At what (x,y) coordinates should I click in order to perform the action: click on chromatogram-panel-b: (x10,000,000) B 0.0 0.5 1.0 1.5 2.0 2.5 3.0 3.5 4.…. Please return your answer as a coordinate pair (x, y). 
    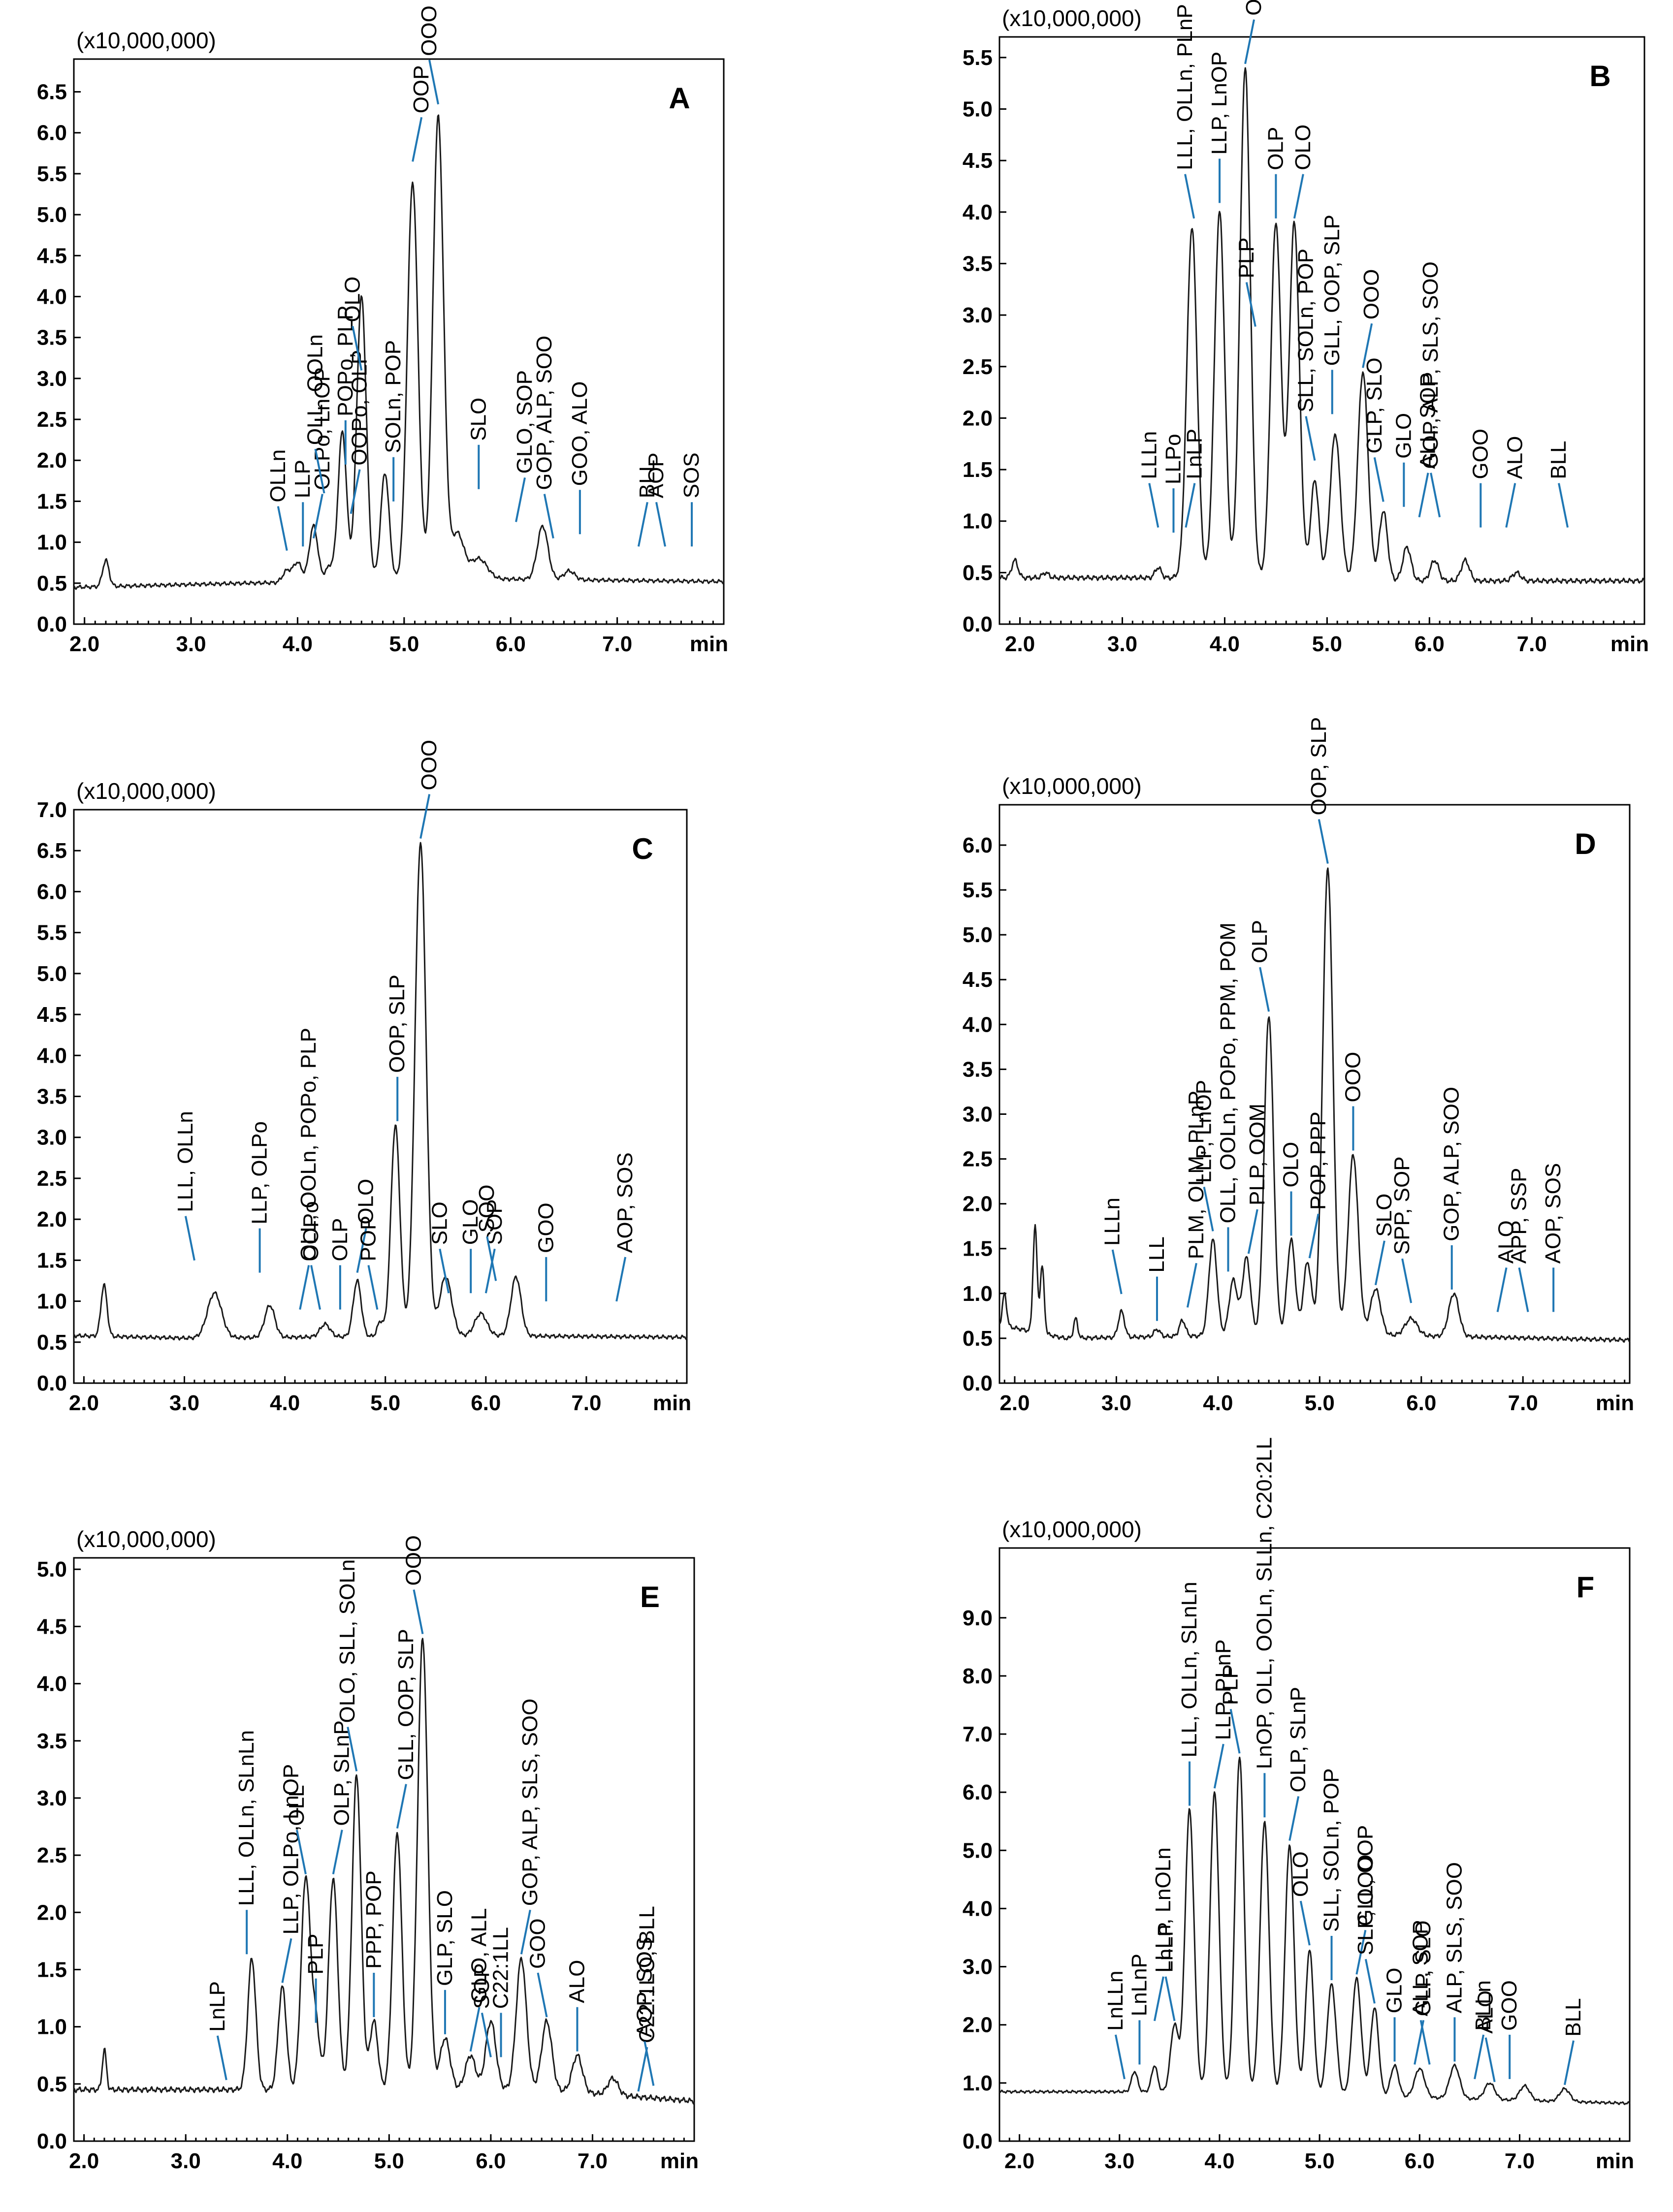
    Looking at the image, I should click on (1306, 328).